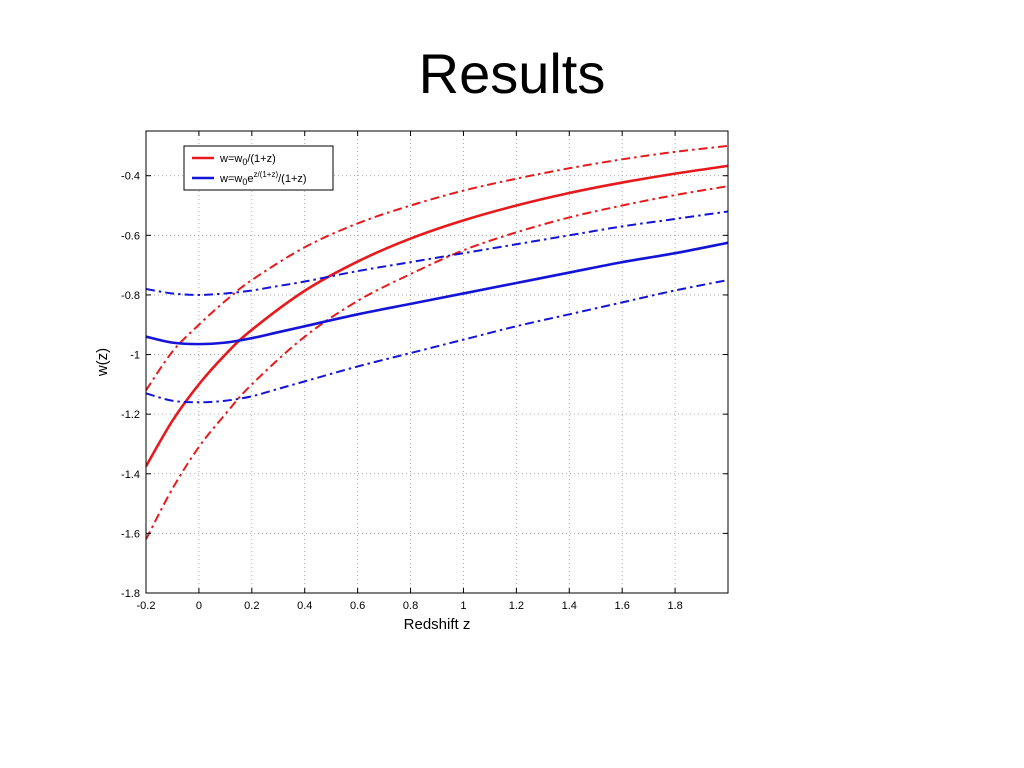 This screenshot has height=768, width=1024. What do you see at coordinates (251, 606) in the screenshot?
I see `x-tick-label: 0.2` at bounding box center [251, 606].